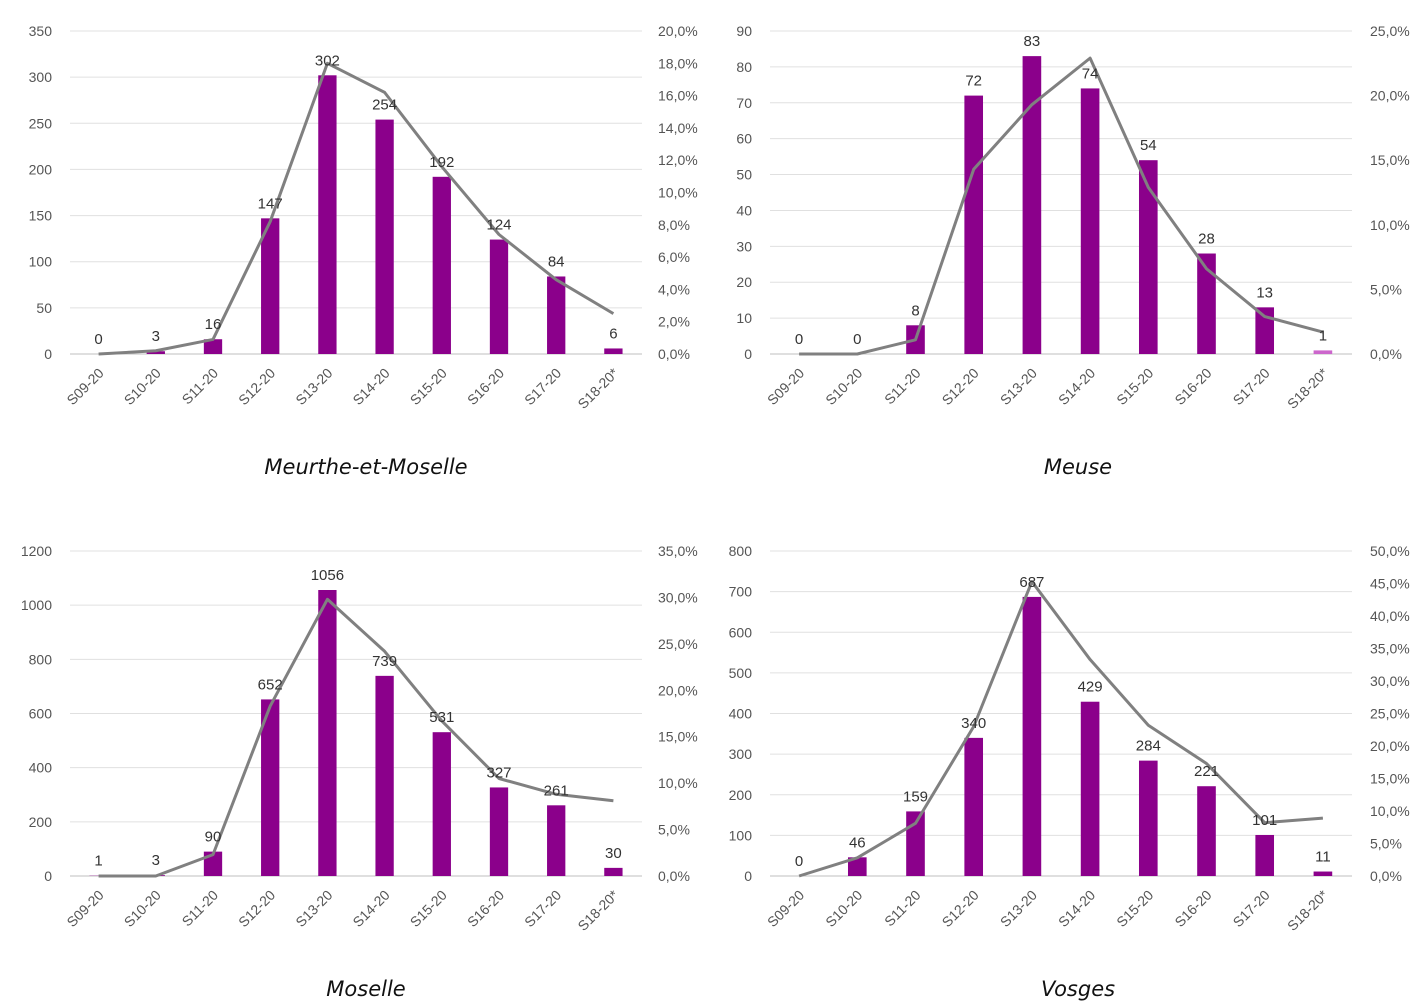 This screenshot has height=1005, width=1422. Describe the element at coordinates (613, 333) in the screenshot. I see `data-label: 6` at that location.